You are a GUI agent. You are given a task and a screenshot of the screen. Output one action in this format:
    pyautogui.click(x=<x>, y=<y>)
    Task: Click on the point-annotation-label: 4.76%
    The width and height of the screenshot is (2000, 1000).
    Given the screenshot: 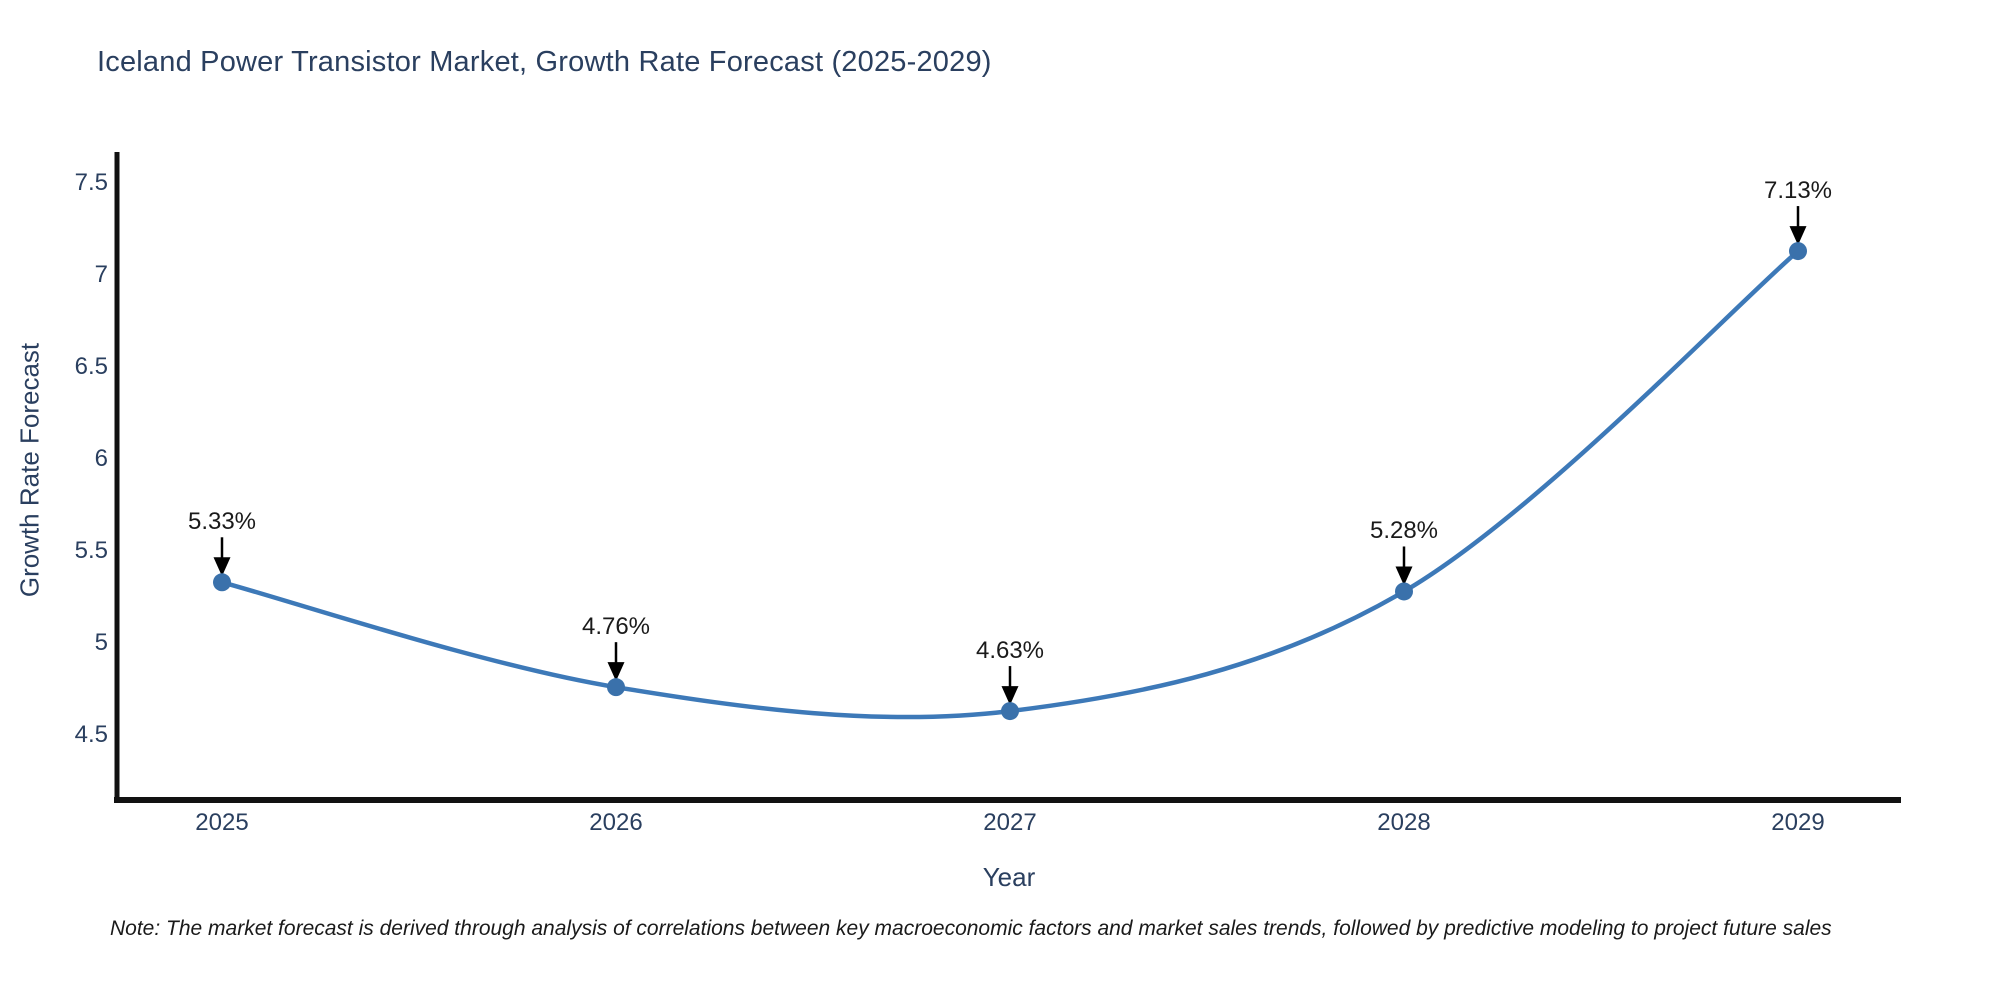 What is the action you would take?
    pyautogui.click(x=616, y=627)
    